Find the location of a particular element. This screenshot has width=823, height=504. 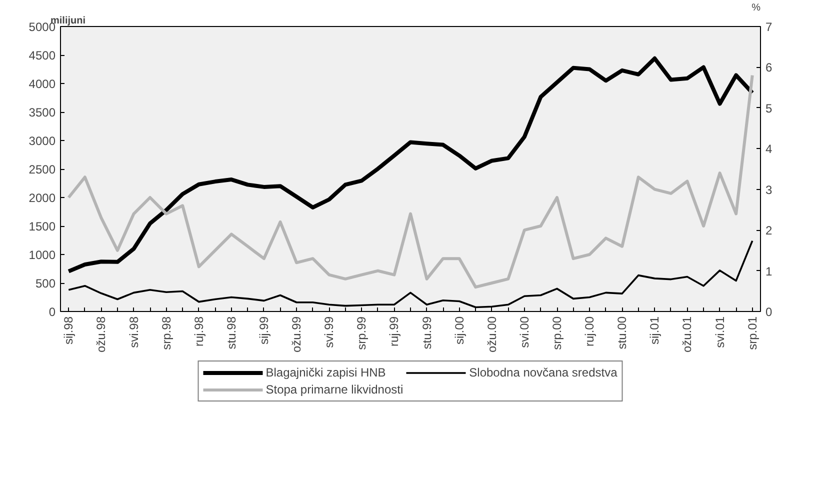

x-tick-label: ruj.98 is located at coordinates (199, 331).